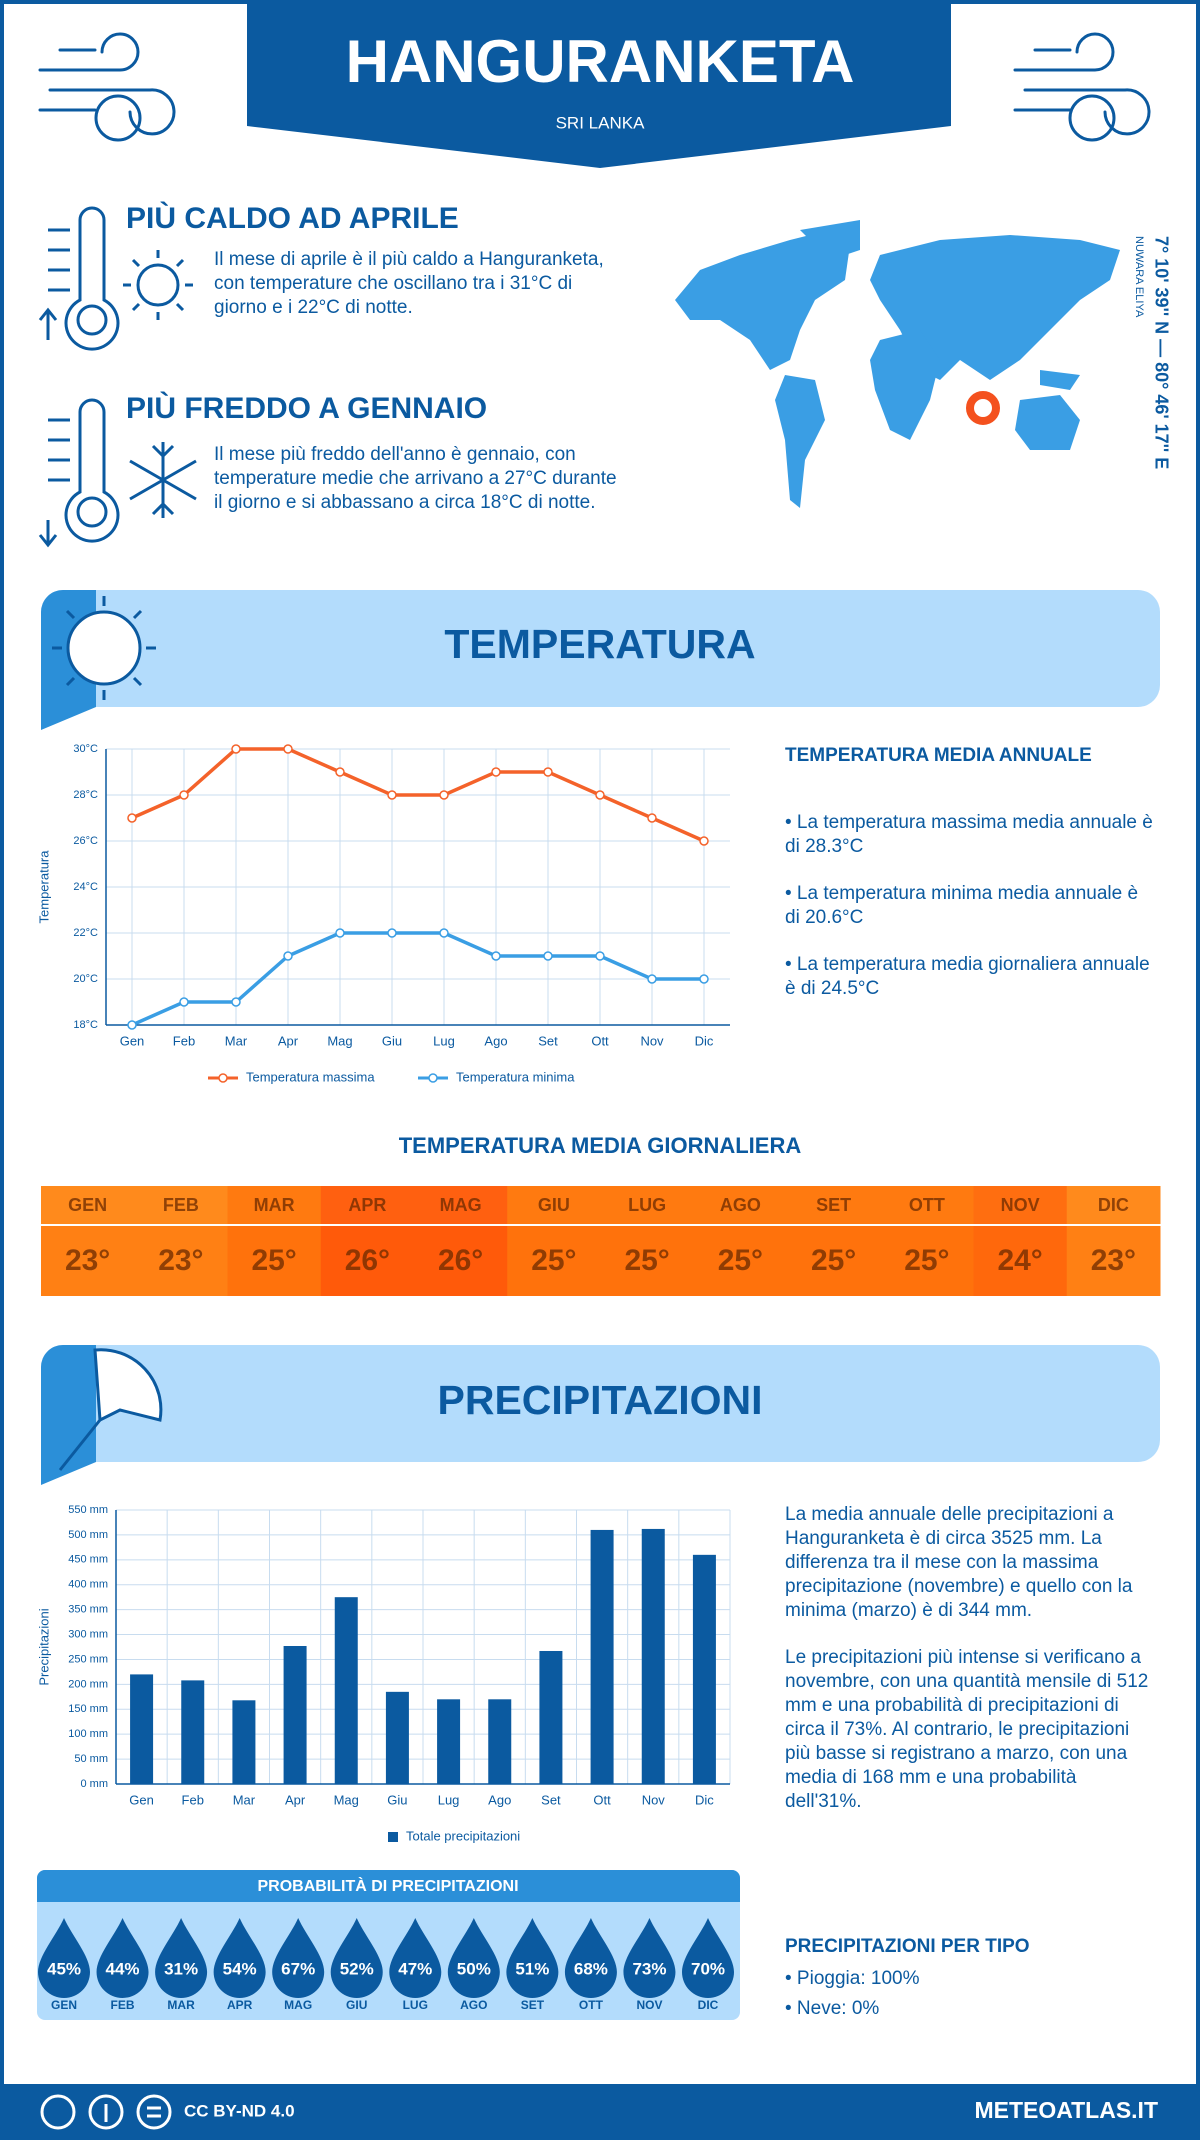  What do you see at coordinates (181, 2005) in the screenshot?
I see `month-label: MAR` at bounding box center [181, 2005].